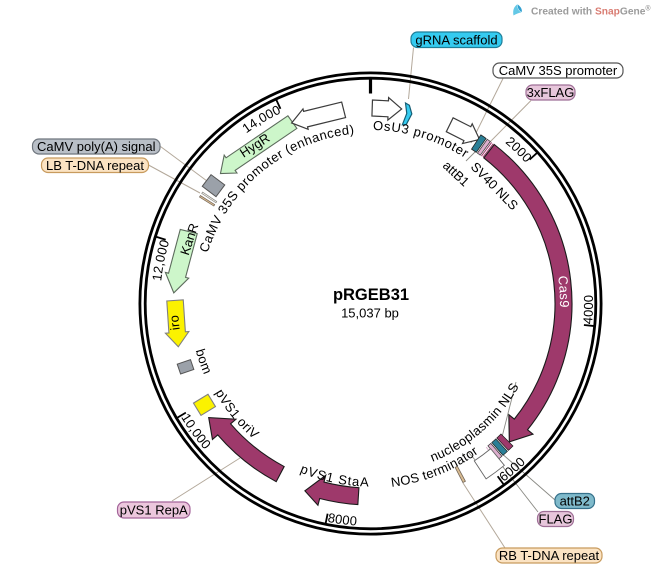 The width and height of the screenshot is (657, 572). What do you see at coordinates (96, 146) in the screenshot?
I see `svg-text: CaMV poly(A) signal` at bounding box center [96, 146].